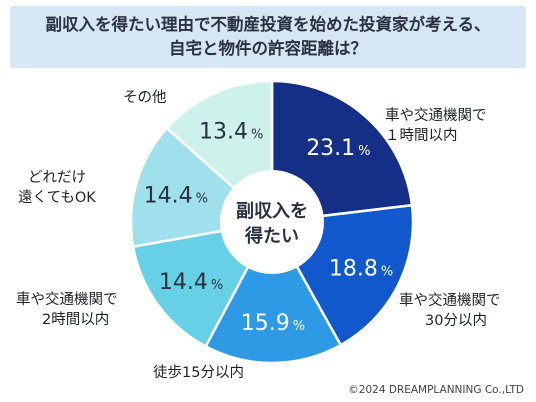 The height and width of the screenshot is (402, 536). Describe the element at coordinates (268, 37) in the screenshot. I see `title-banner: 副収入を得たい理由で不動産投資を始めた投資家が考える、 自宅と物件の許容距離は？` at that location.